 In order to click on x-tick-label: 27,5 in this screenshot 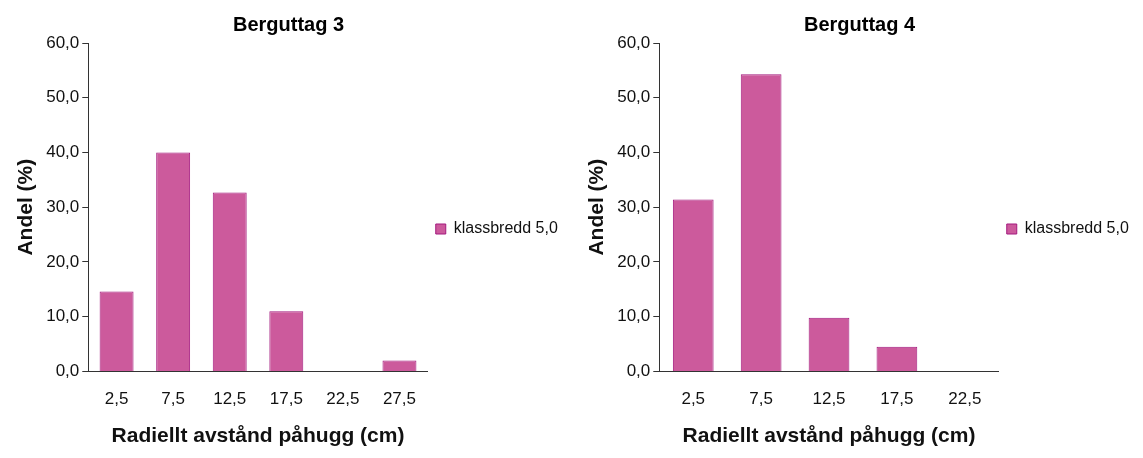, I will do `click(399, 399)`.